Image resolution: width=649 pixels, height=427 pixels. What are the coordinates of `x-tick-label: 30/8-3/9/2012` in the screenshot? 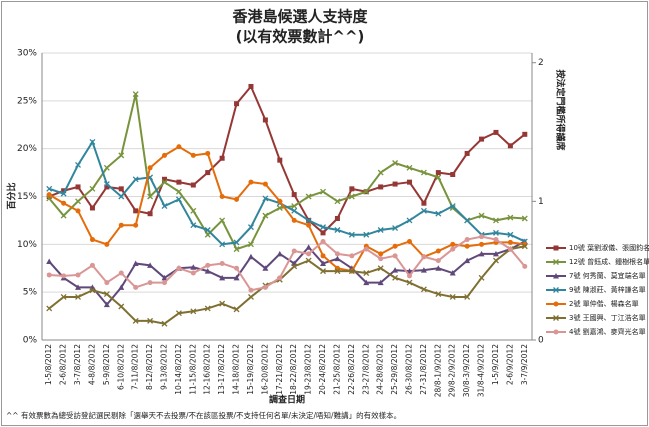 It's located at (466, 370).